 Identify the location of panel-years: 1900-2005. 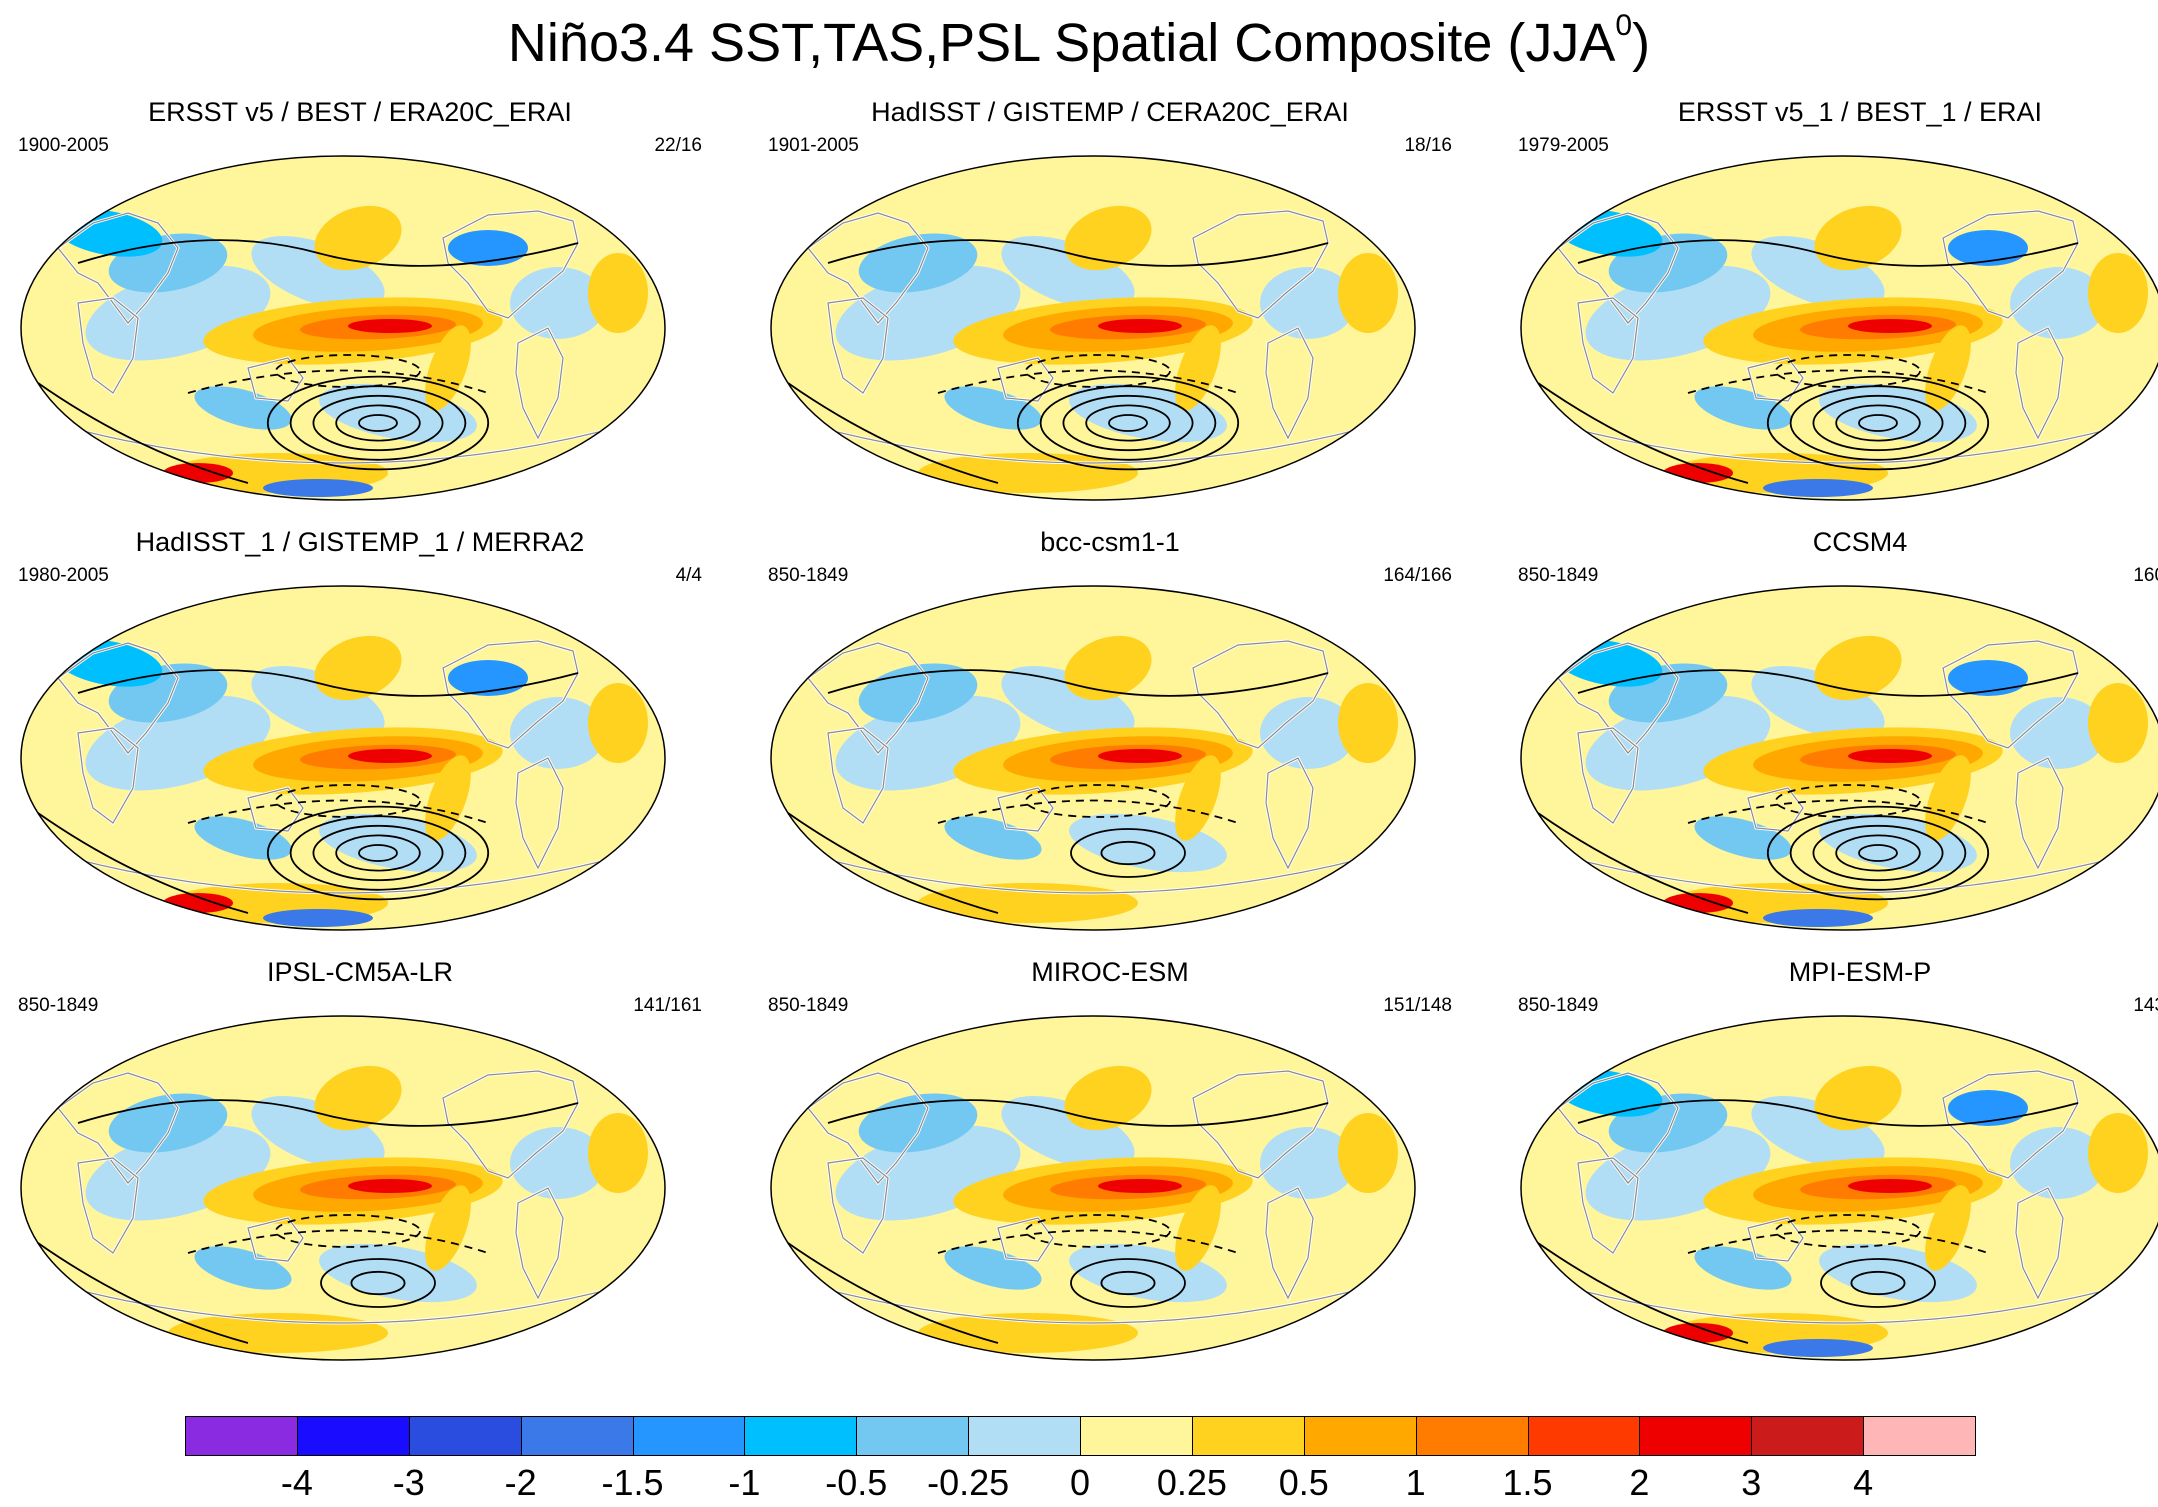
(63, 145).